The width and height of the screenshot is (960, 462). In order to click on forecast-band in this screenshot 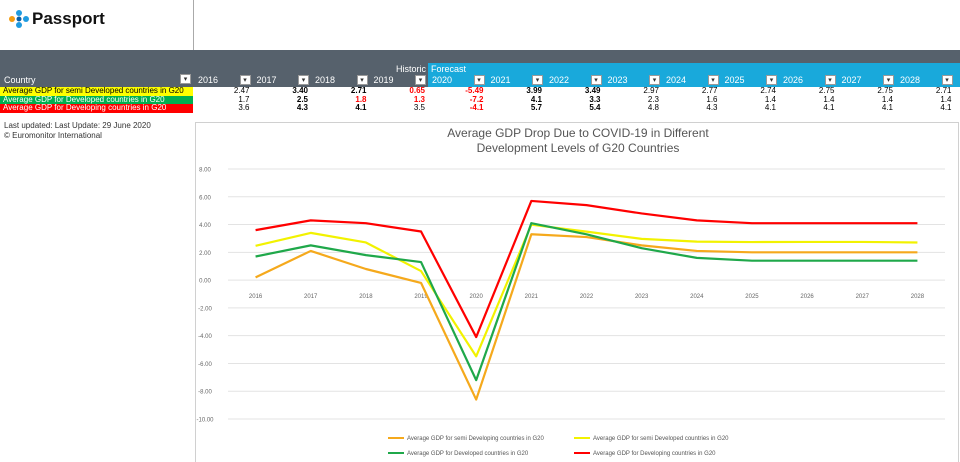, I will do `click(694, 75)`.